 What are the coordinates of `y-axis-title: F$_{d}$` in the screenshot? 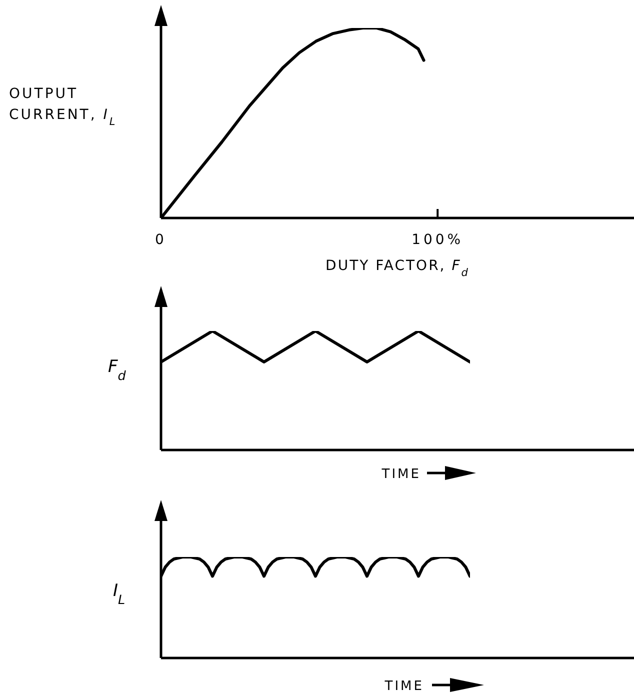 It's located at (117, 370).